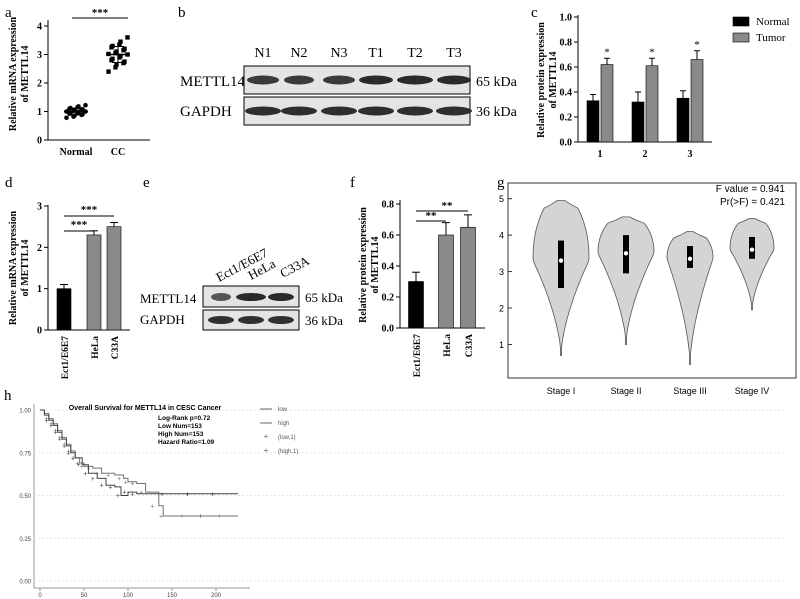  I want to click on y-tick-label: 0, so click(39, 331).